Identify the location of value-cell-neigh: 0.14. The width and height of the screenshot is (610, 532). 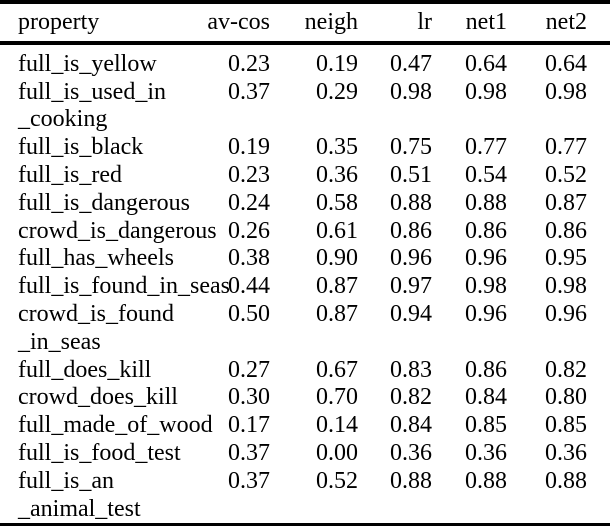
(337, 425).